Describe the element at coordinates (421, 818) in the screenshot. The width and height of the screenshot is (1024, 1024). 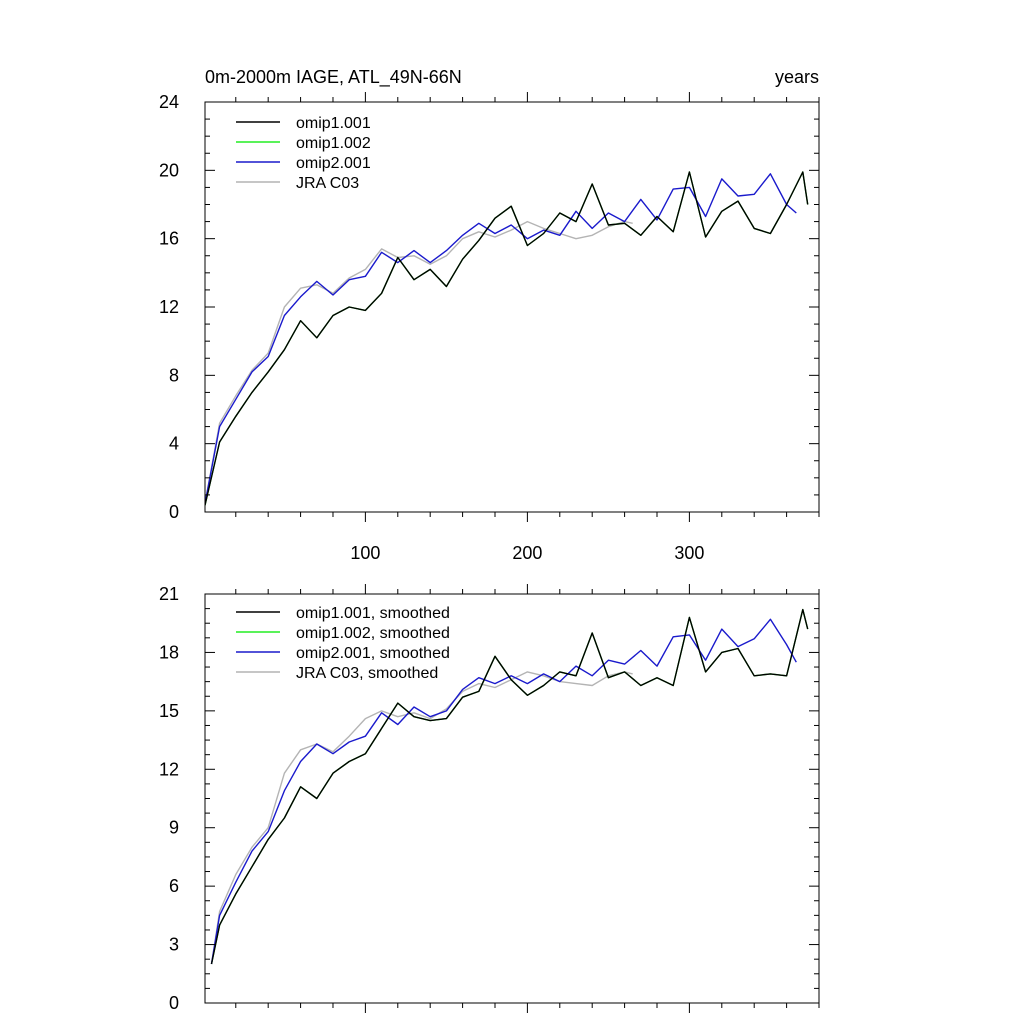
I see `series-line-jra-c03-smoothed` at that location.